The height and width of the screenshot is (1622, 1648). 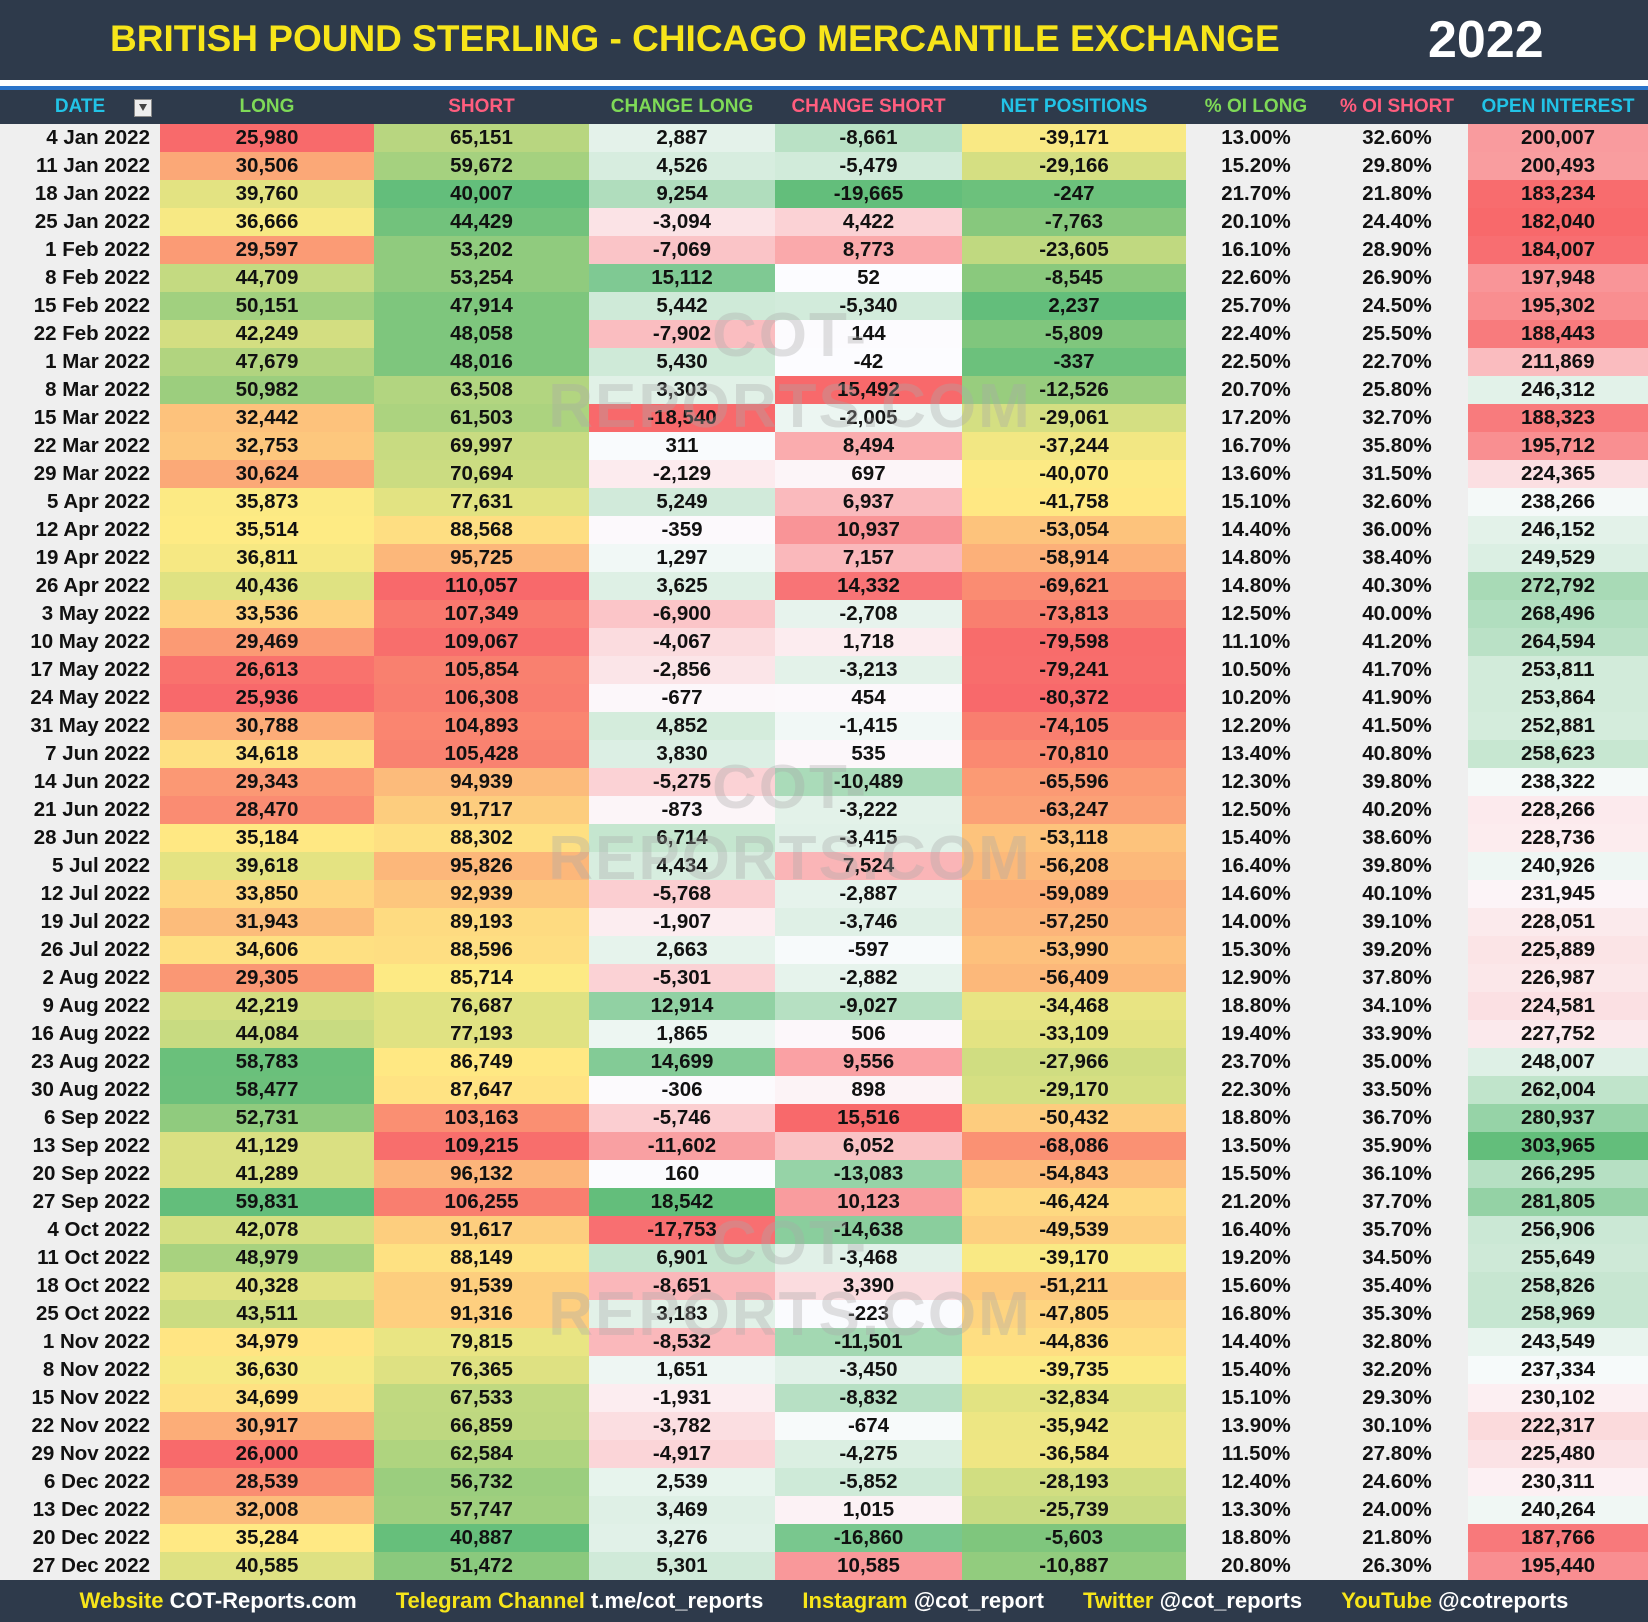 What do you see at coordinates (267, 166) in the screenshot?
I see `value-cell: 30,506` at bounding box center [267, 166].